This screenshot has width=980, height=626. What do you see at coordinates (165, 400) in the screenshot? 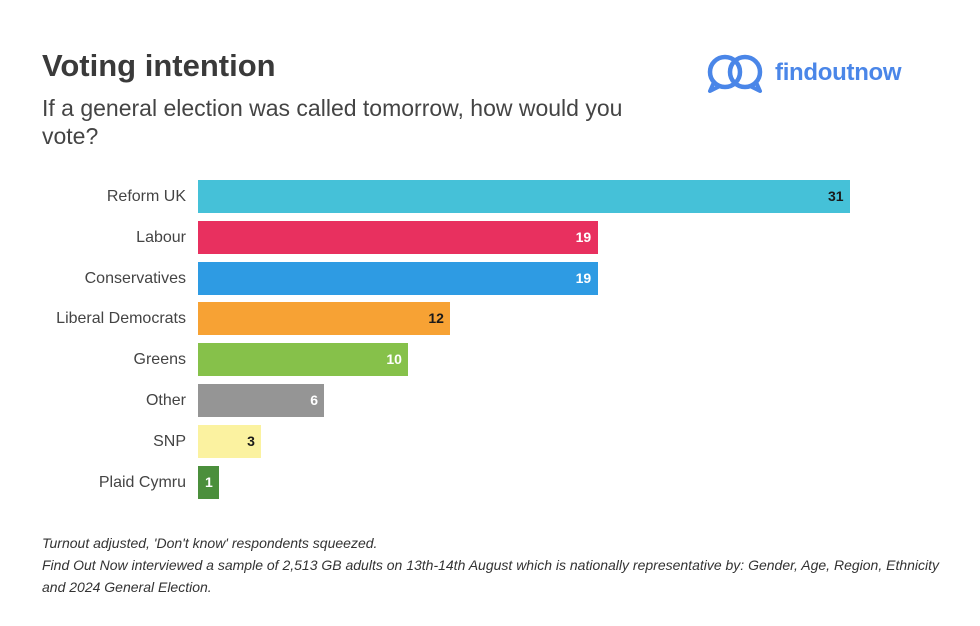
I see `category-label: Other` at bounding box center [165, 400].